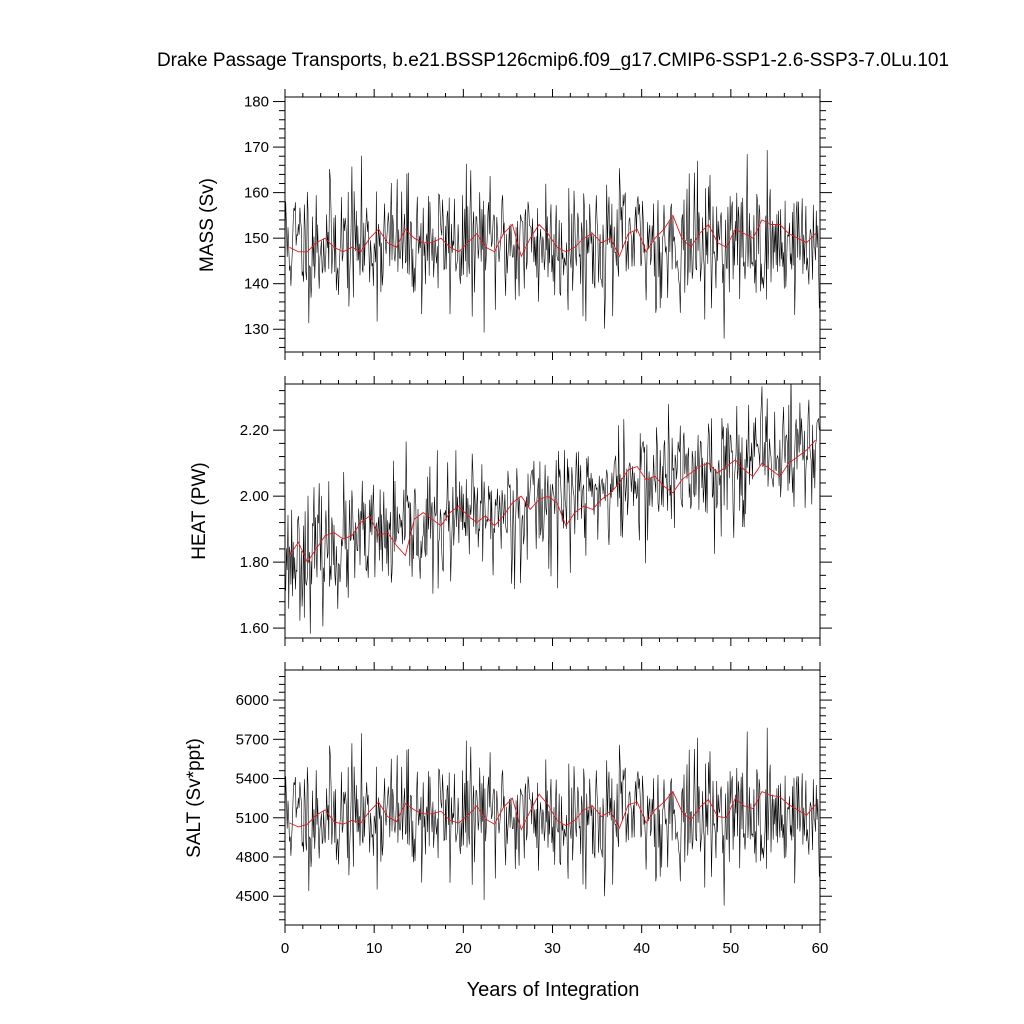  I want to click on heat-y-tick-label: 1.80, so click(254, 562).